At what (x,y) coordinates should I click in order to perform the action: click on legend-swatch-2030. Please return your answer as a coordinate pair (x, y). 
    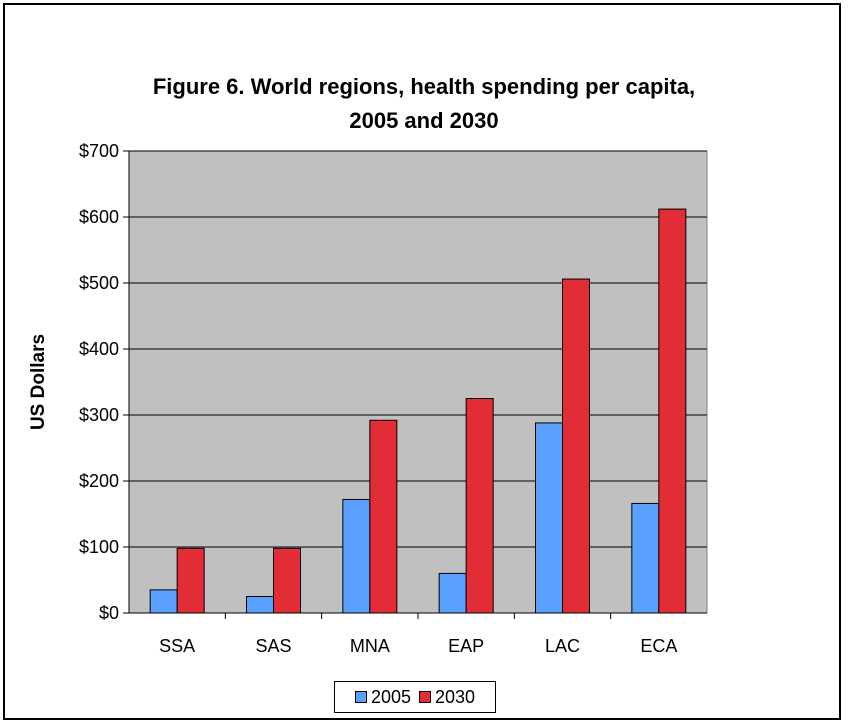
    Looking at the image, I should click on (425, 697).